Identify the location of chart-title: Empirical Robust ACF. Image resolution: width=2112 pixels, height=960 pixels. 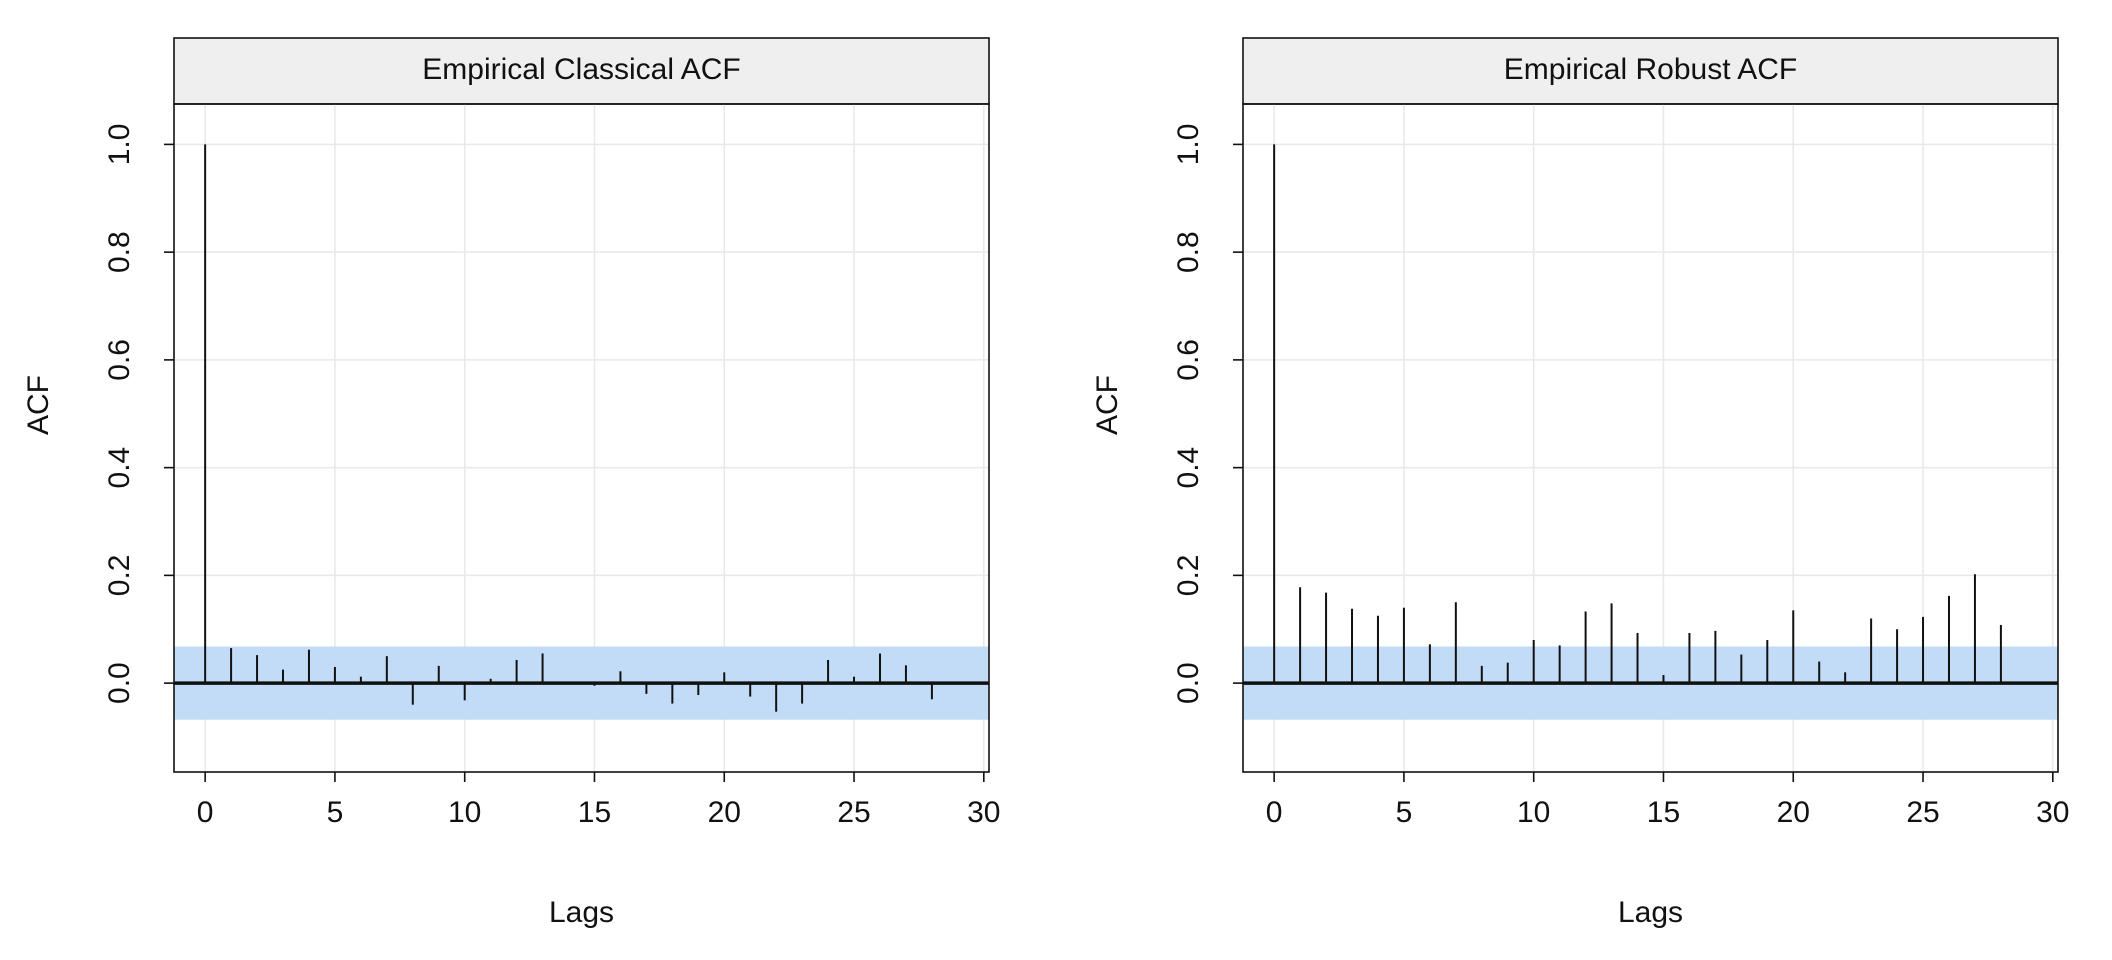
(1650, 69).